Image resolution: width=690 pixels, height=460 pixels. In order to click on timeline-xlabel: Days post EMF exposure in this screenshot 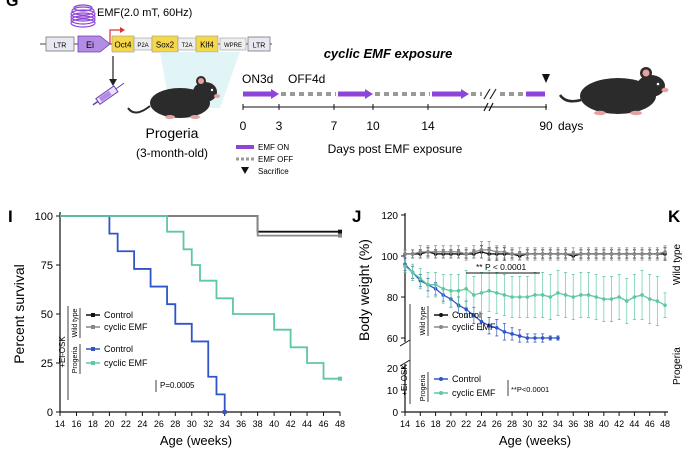, I will do `click(395, 149)`.